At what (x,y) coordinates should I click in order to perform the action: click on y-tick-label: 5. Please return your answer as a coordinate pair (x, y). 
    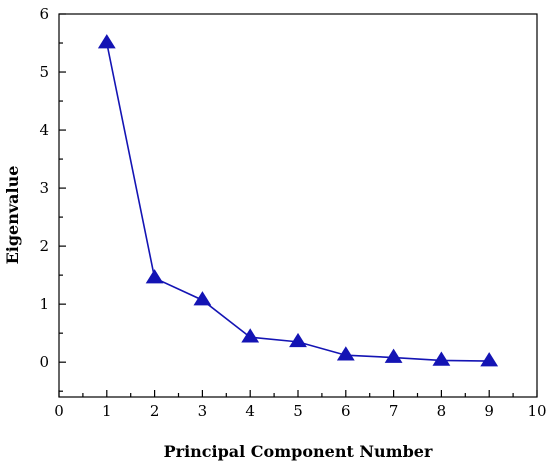
    Looking at the image, I should click on (44, 72).